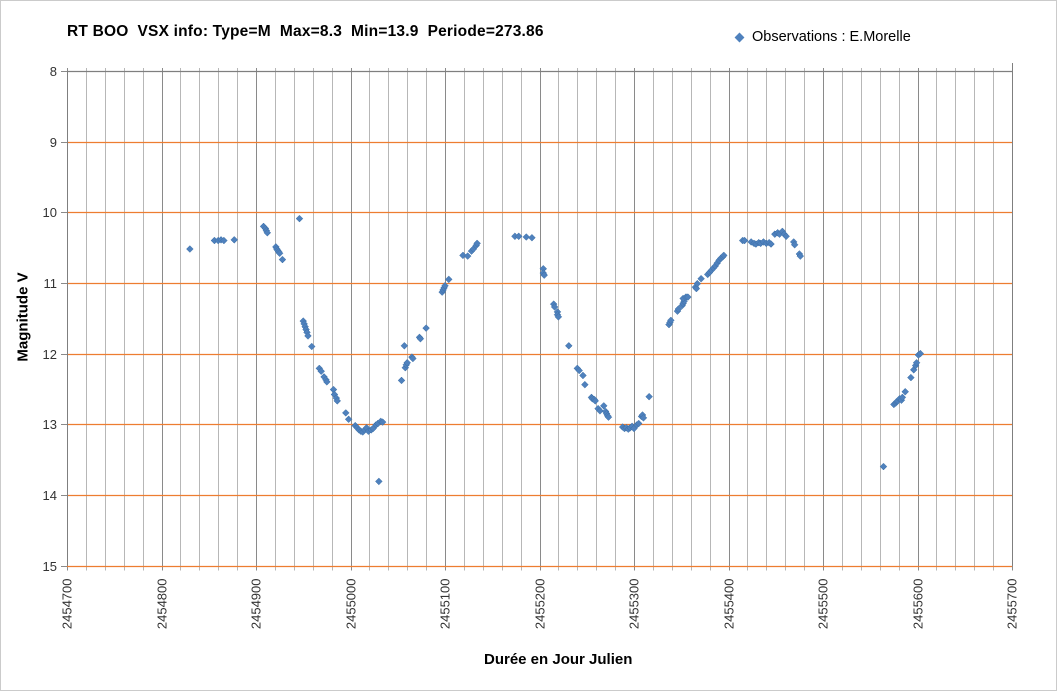 This screenshot has width=1057, height=691. Describe the element at coordinates (540, 604) in the screenshot. I see `x-tick-label: 2455200` at that location.